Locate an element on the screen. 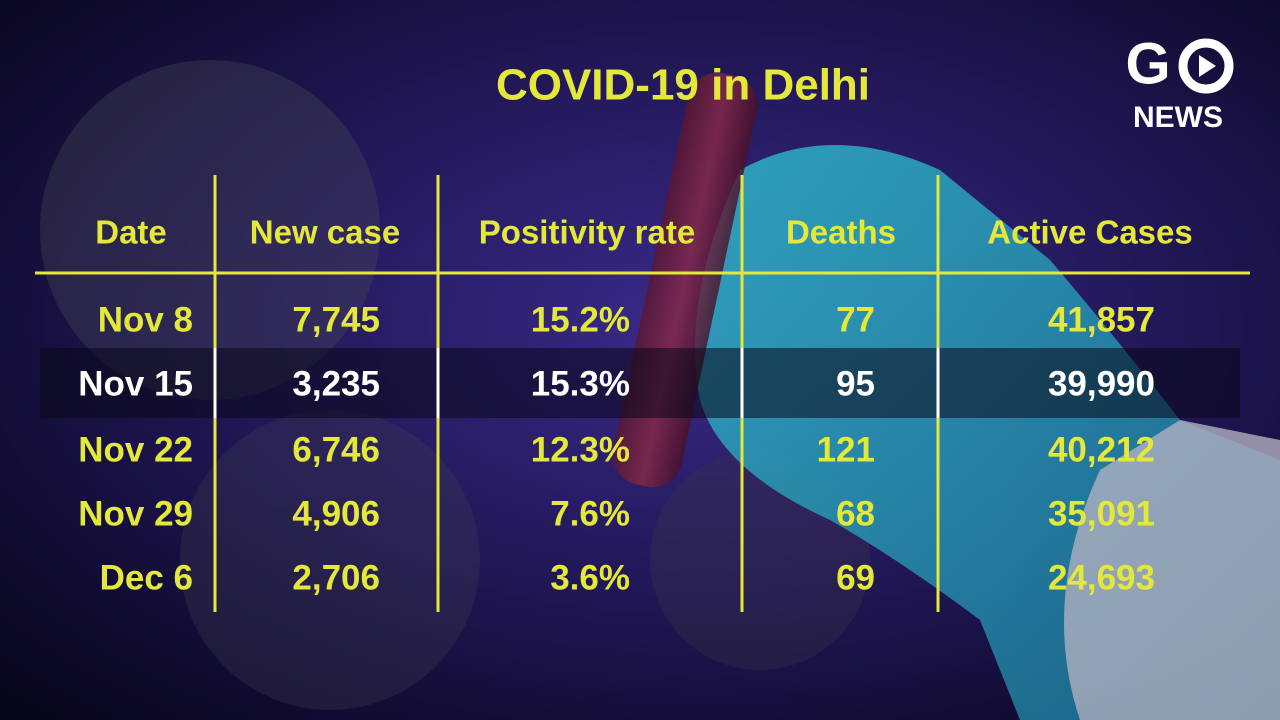 The width and height of the screenshot is (1280, 720). column-header: Deaths is located at coordinates (841, 232).